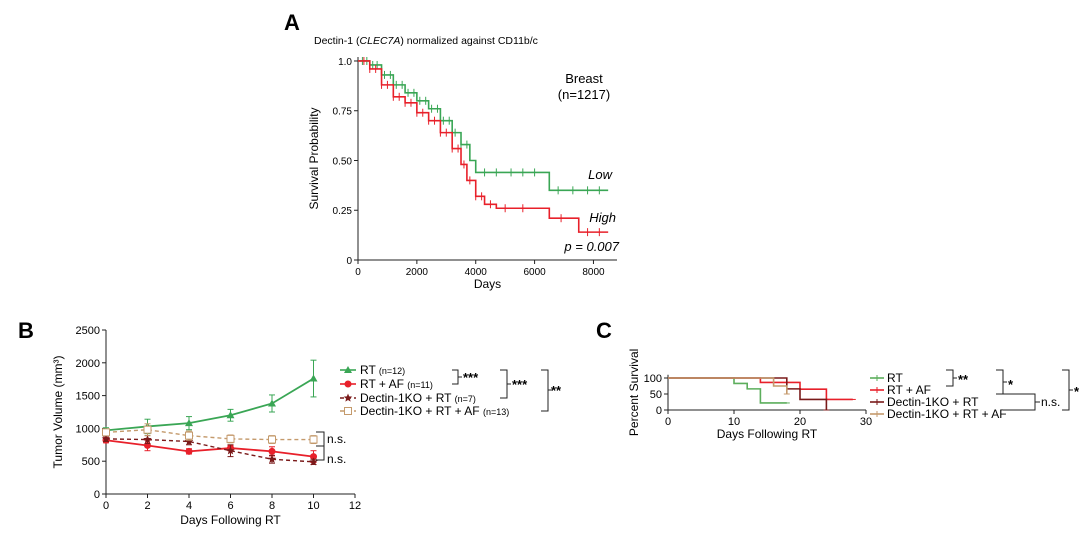 This screenshot has width=1080, height=545. Describe the element at coordinates (343, 112) in the screenshot. I see `chart-a-y-tick-label: 0.75` at that location.